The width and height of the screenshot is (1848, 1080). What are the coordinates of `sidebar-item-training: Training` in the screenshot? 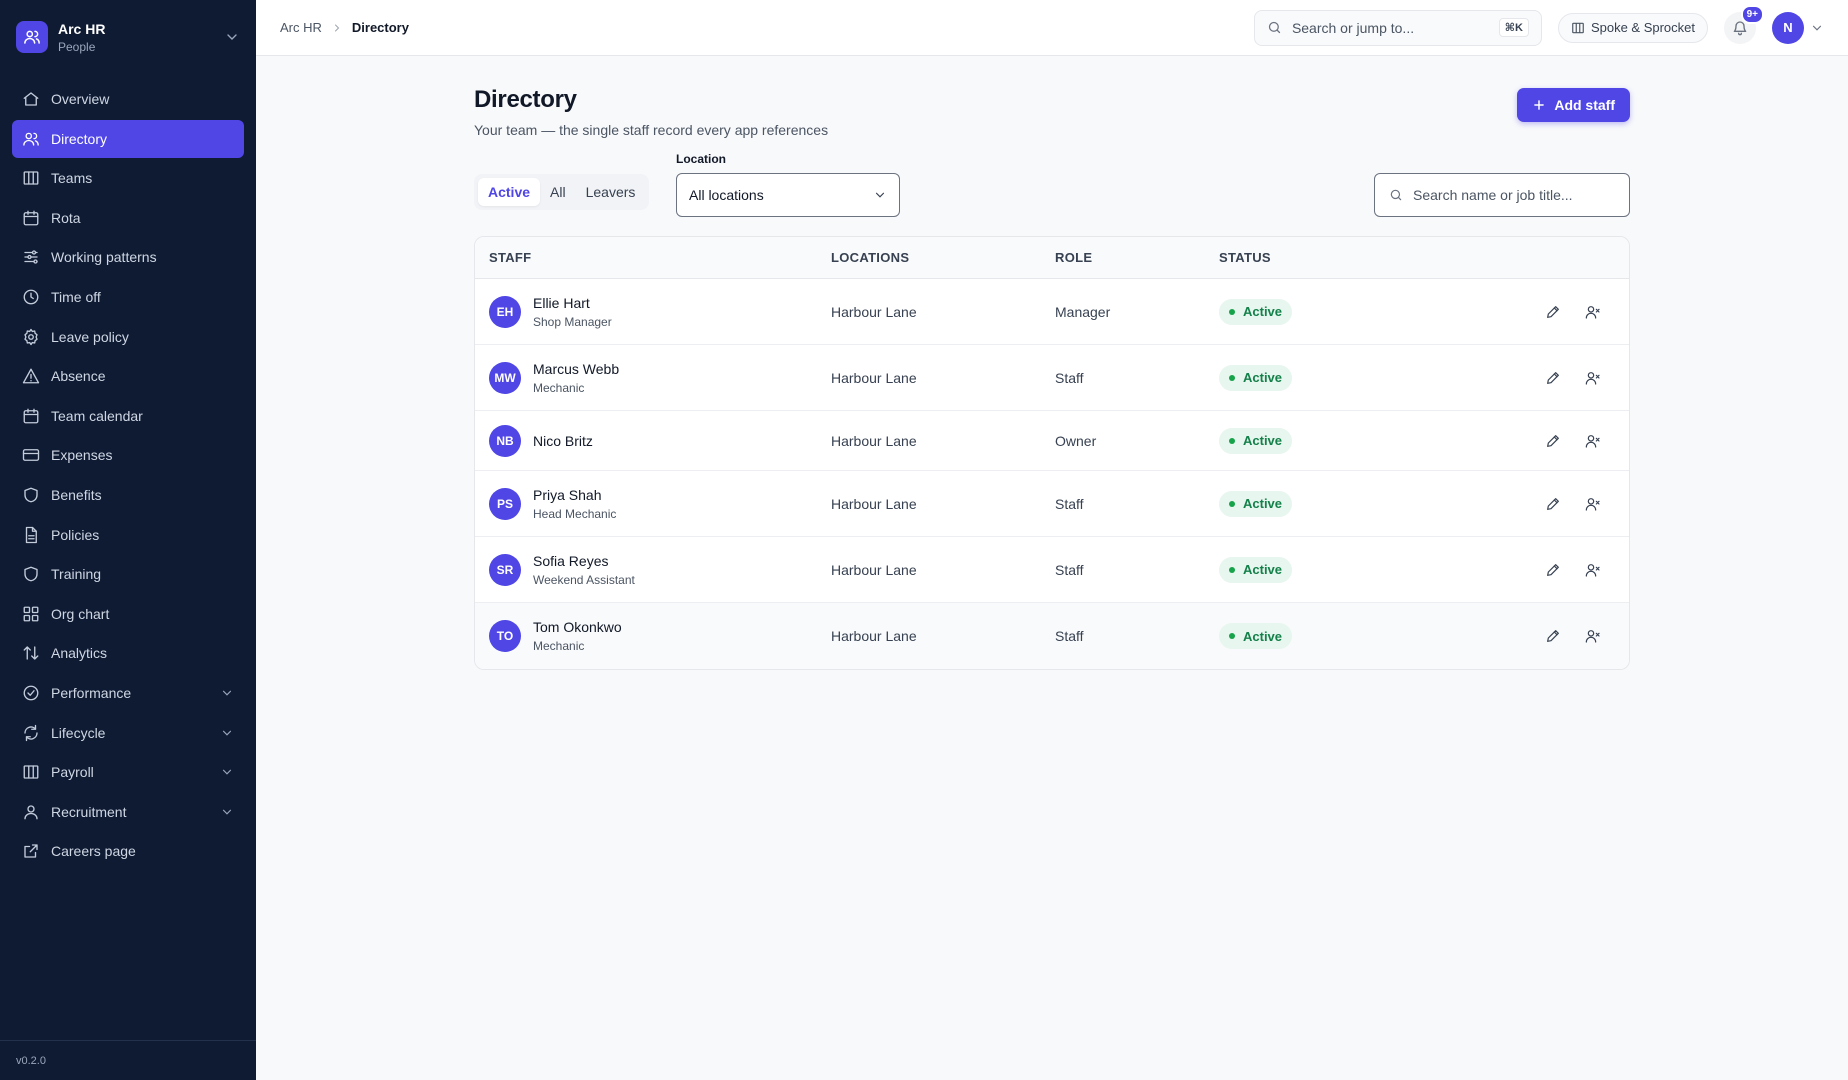 It's located at (128, 574).